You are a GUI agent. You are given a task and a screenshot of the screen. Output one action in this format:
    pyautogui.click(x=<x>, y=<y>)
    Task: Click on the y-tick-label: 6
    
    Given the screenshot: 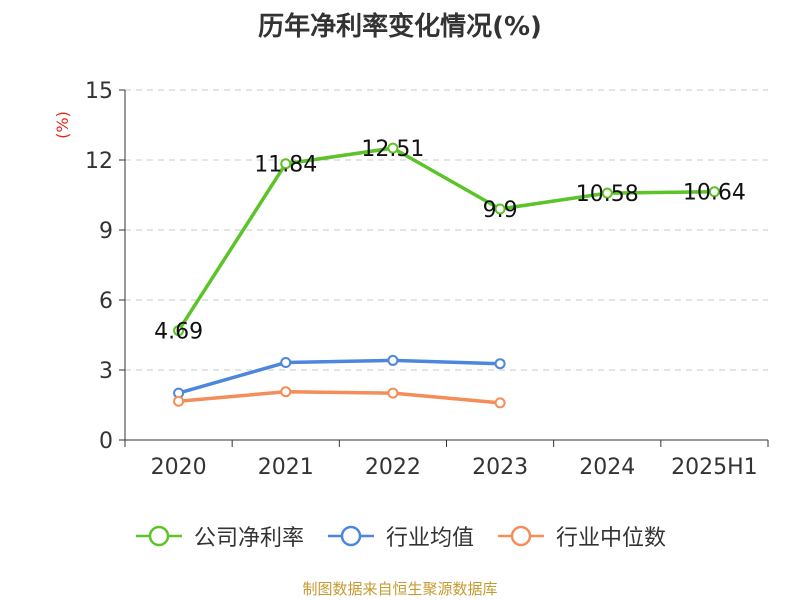 What is the action you would take?
    pyautogui.click(x=106, y=301)
    